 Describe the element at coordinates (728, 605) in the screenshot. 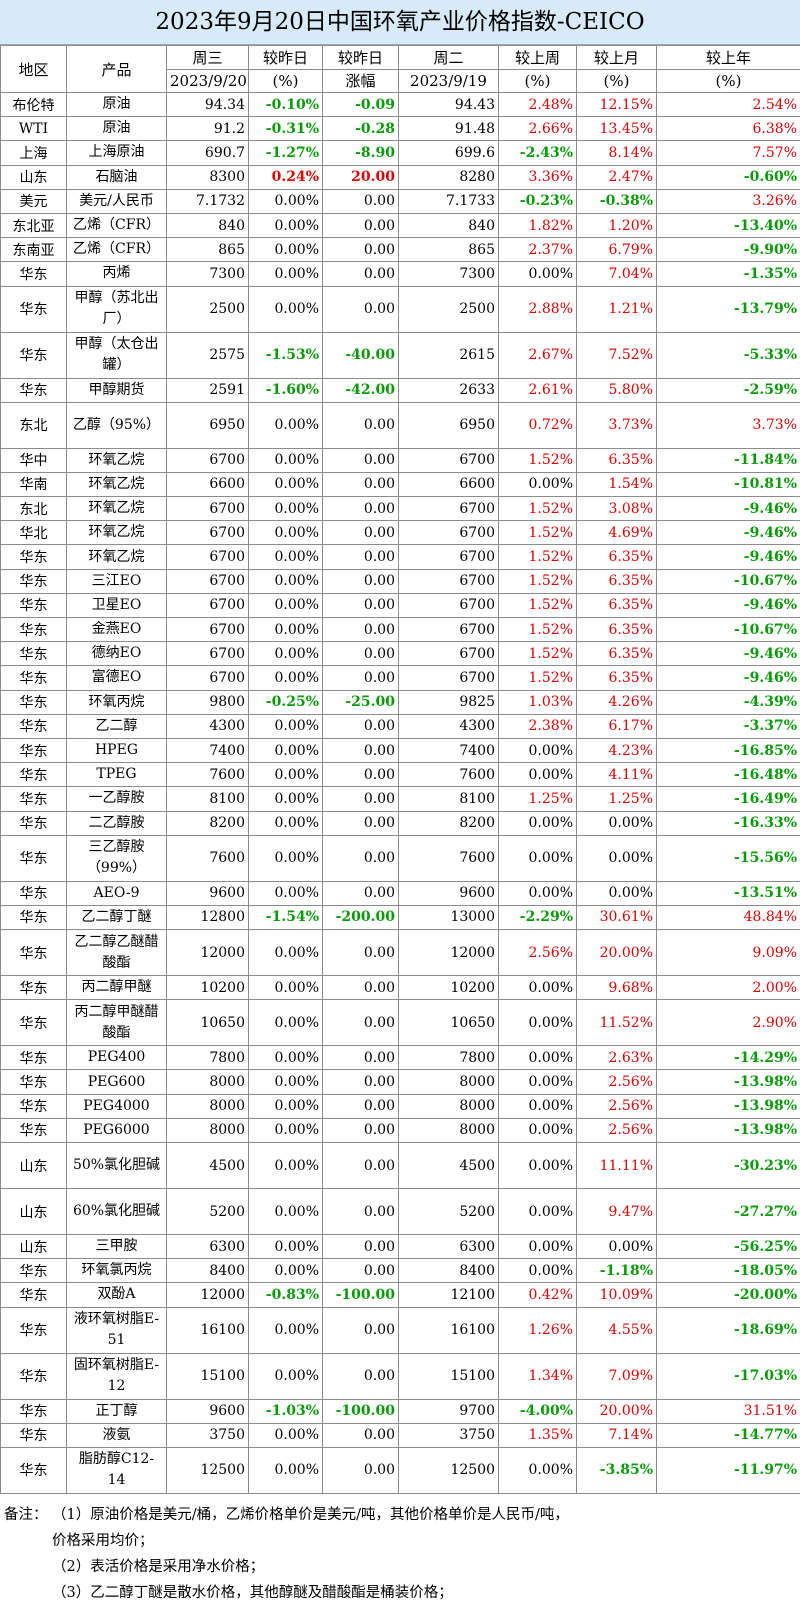

I see `cell-yoy: -9.46%` at that location.